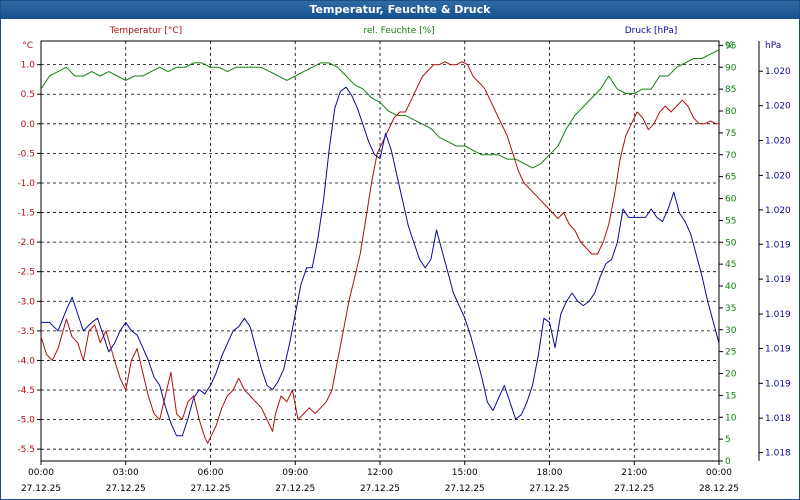 This screenshot has height=500, width=800. What do you see at coordinates (719, 489) in the screenshot?
I see `date-tick-label: 28.12.25` at bounding box center [719, 489].